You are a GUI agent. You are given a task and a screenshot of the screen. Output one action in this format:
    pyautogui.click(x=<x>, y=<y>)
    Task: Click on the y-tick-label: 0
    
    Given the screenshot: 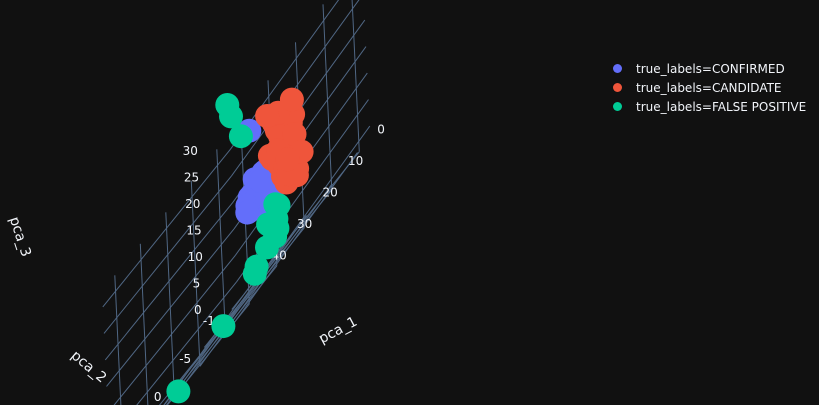 What is the action you would take?
    pyautogui.click(x=158, y=397)
    